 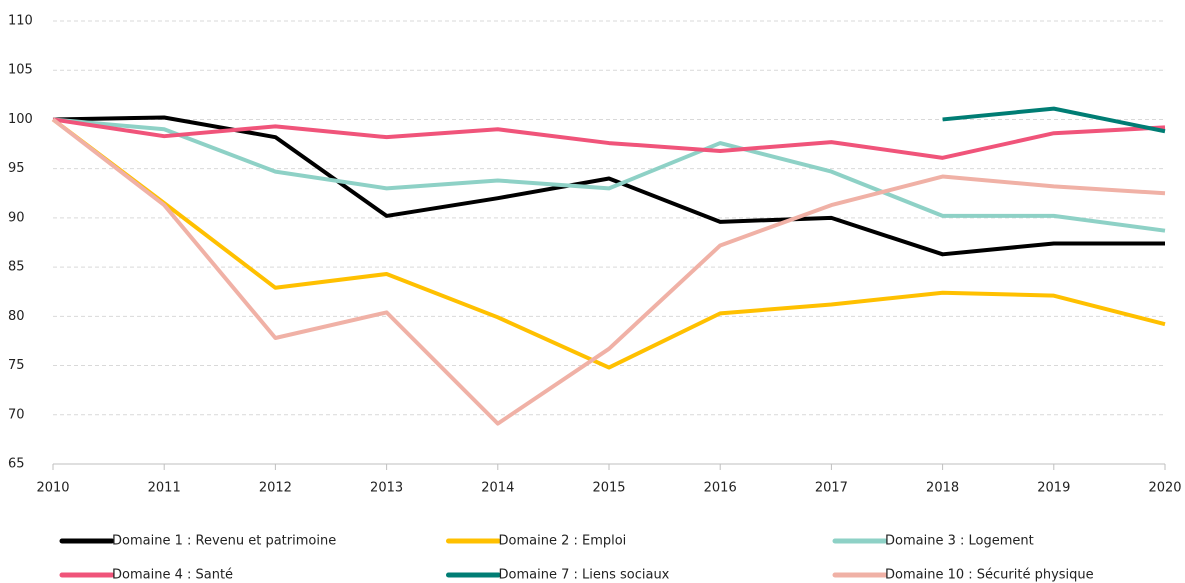 What do you see at coordinates (16, 316) in the screenshot?
I see `y-tick-label: 80` at bounding box center [16, 316].